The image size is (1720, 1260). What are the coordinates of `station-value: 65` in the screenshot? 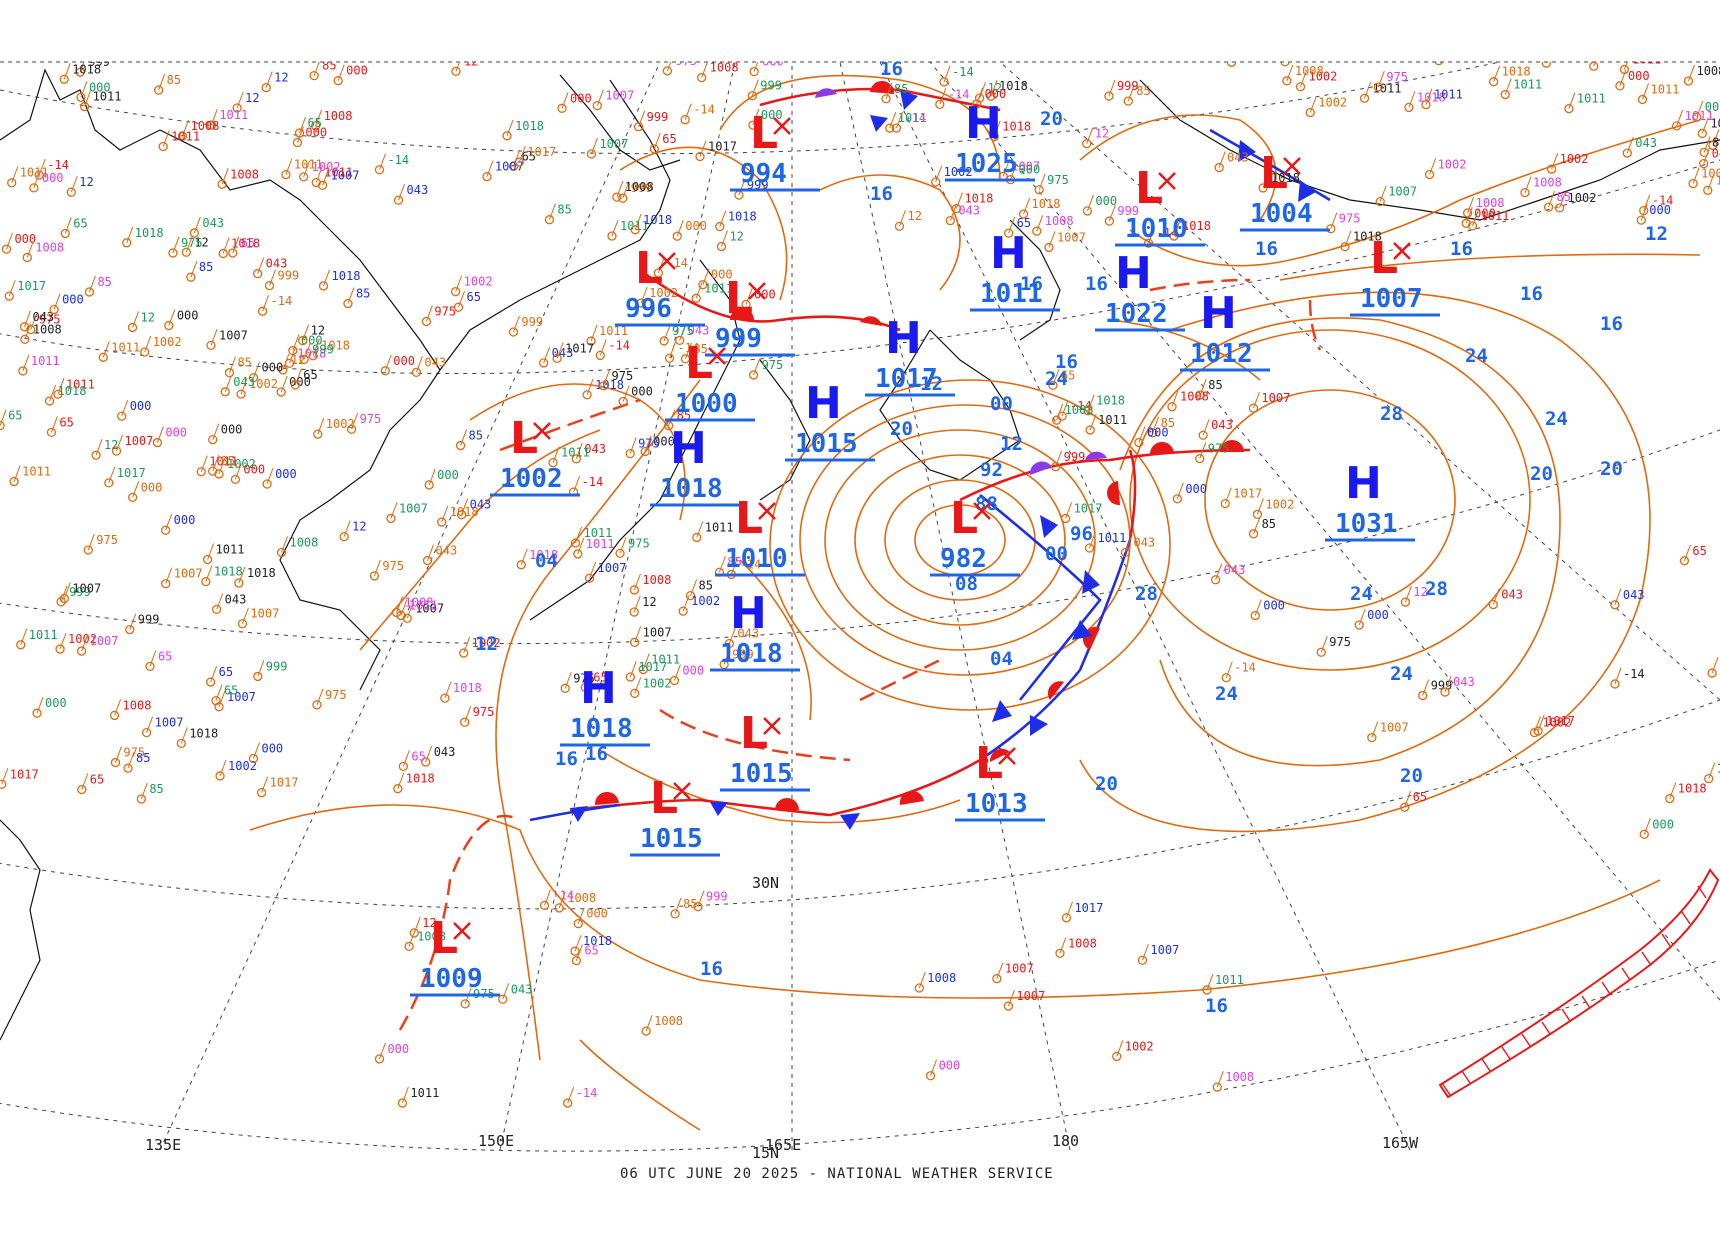 It's located at (165, 656).